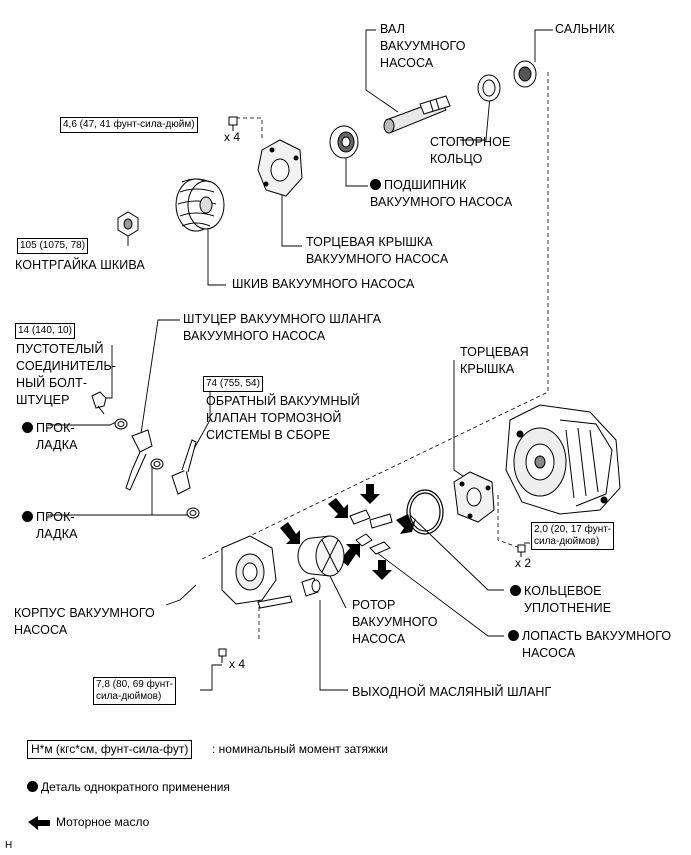 The image size is (691, 855). Describe the element at coordinates (222, 655) in the screenshot. I see `housing-bolt` at that location.